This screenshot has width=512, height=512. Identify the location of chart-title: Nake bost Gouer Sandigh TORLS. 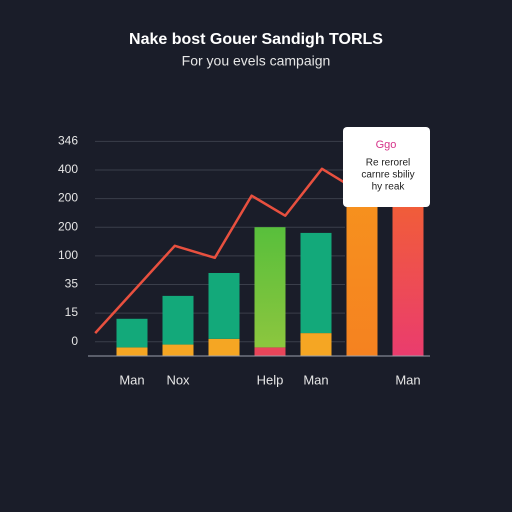
(256, 39).